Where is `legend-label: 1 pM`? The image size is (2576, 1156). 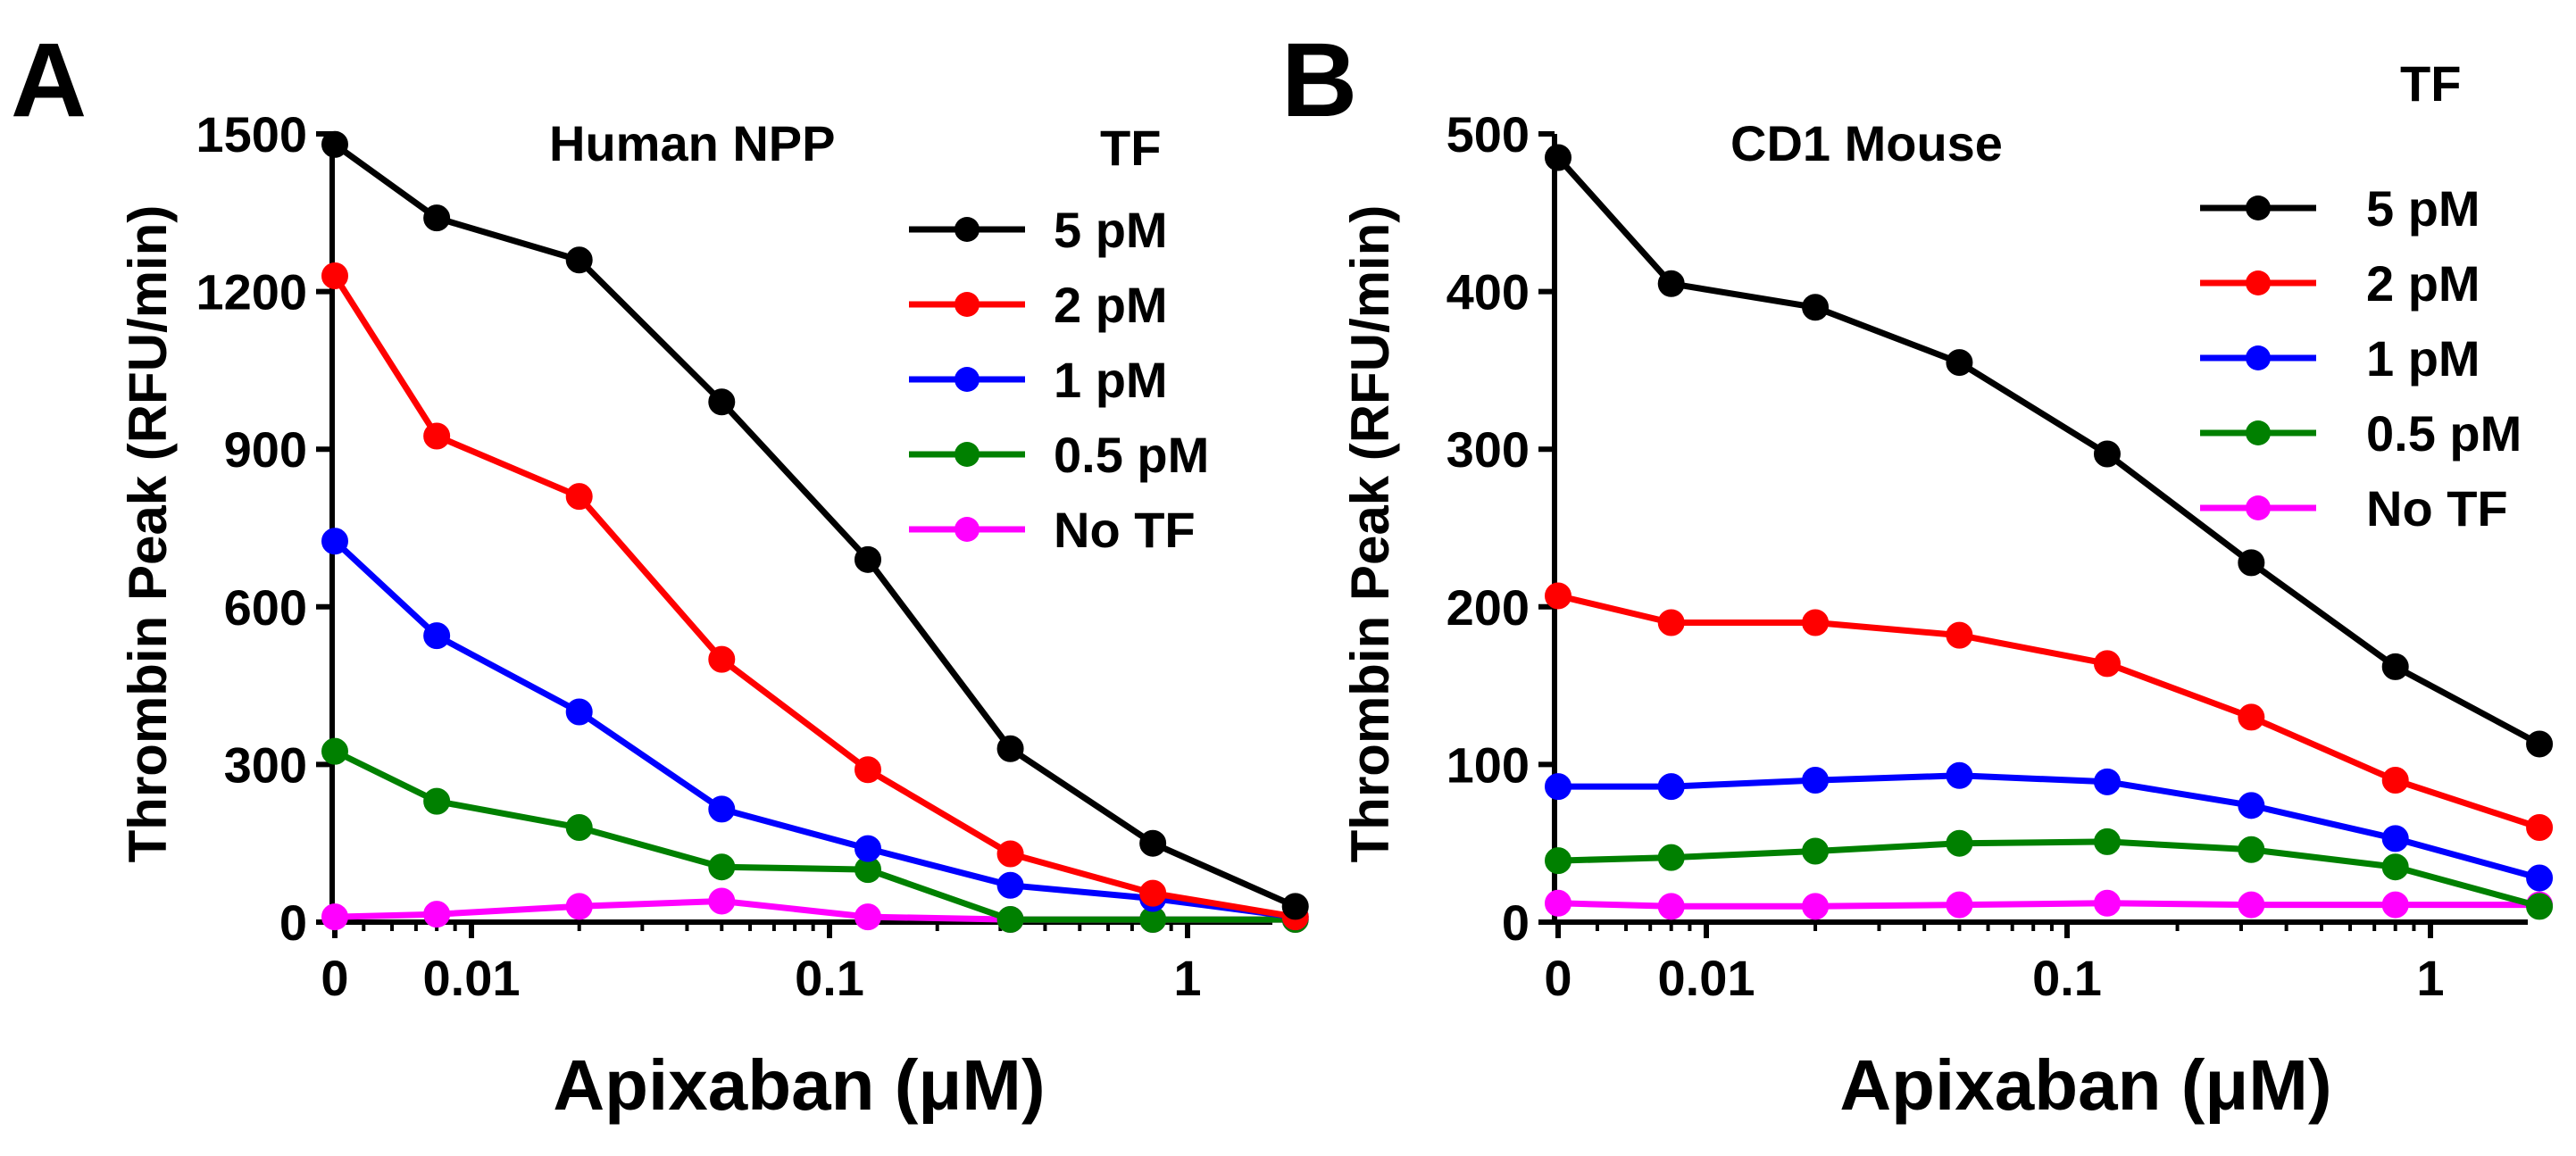
legend-label: 1 pM is located at coordinates (1111, 380).